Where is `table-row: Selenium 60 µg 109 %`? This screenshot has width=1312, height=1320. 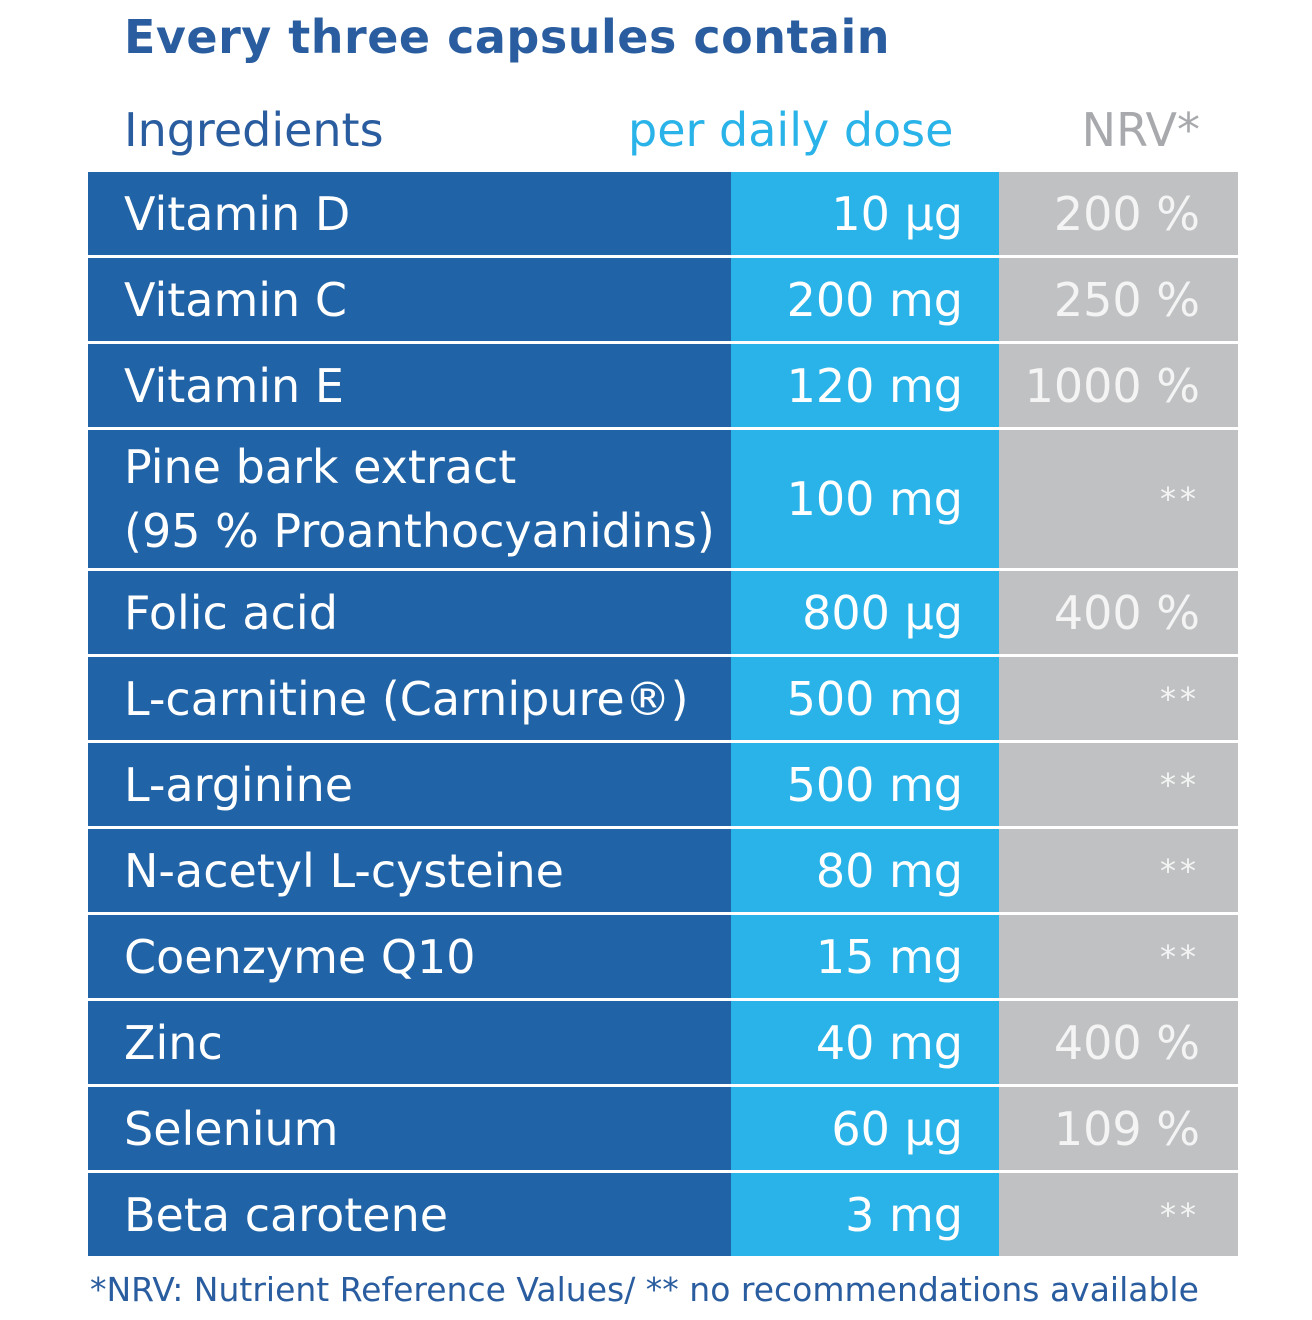 table-row: Selenium 60 µg 109 % is located at coordinates (663, 1130).